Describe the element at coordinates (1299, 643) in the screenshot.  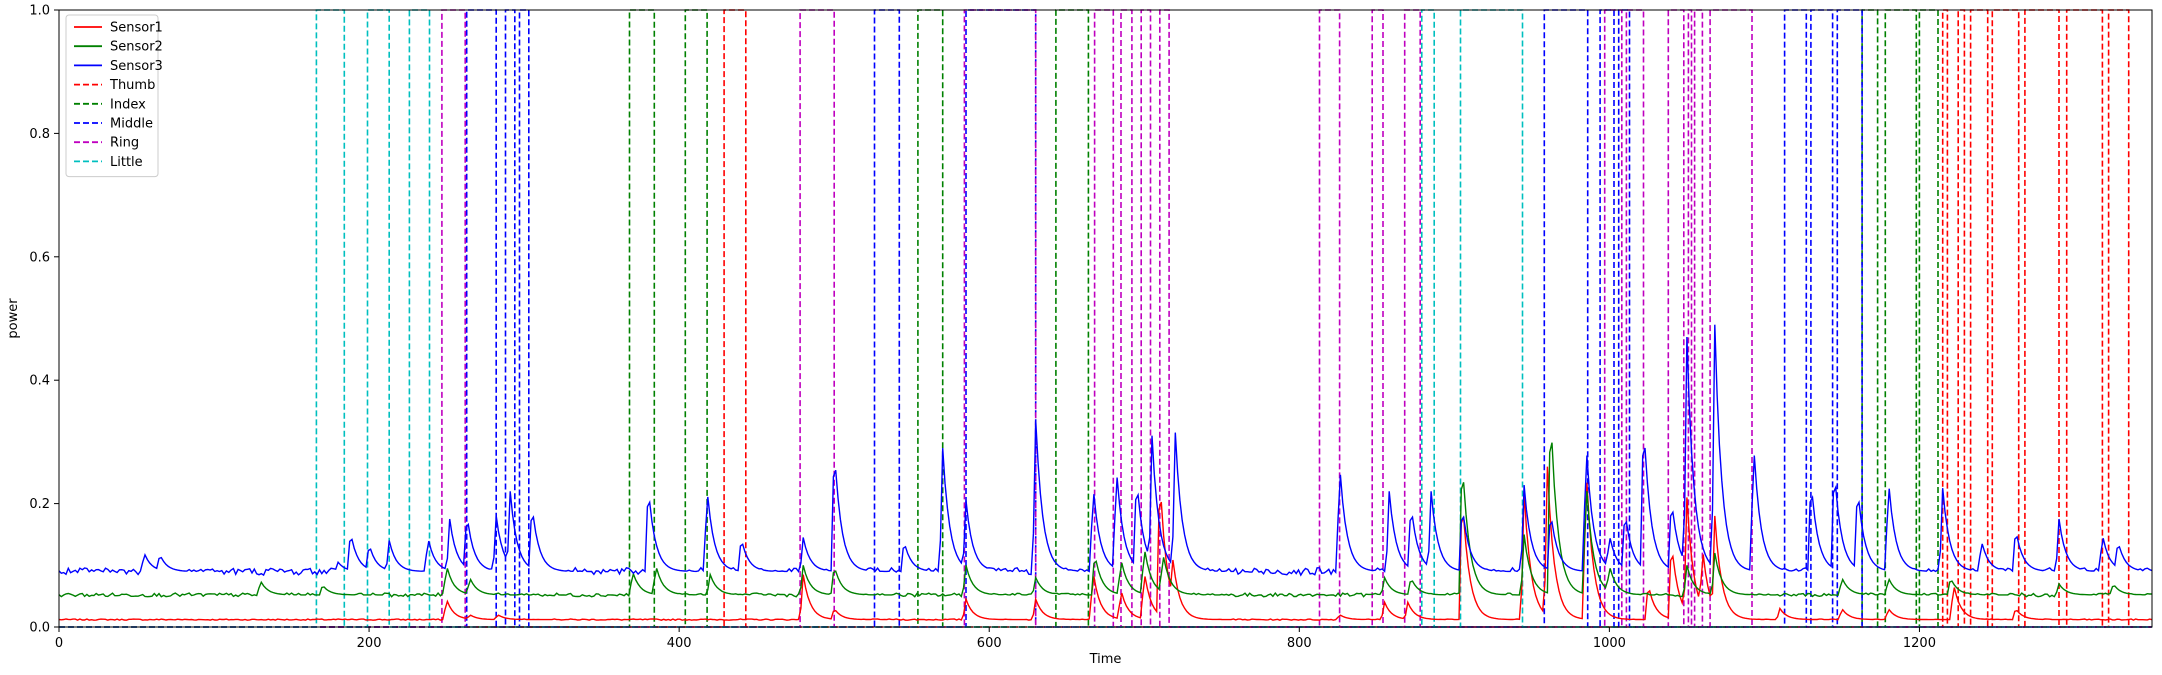
I see `x-tick-label: 800` at that location.